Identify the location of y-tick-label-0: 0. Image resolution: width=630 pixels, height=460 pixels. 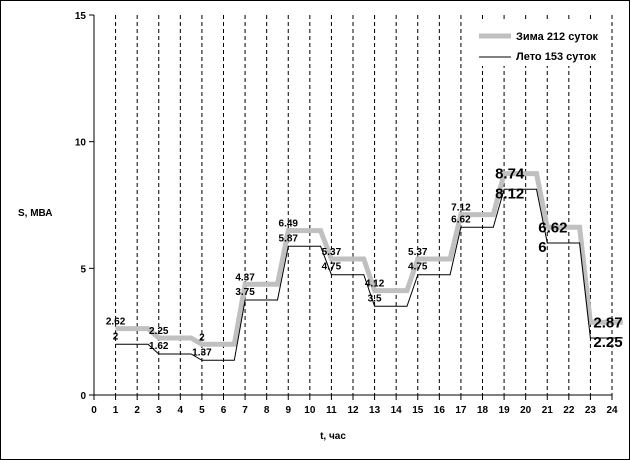
(83, 396).